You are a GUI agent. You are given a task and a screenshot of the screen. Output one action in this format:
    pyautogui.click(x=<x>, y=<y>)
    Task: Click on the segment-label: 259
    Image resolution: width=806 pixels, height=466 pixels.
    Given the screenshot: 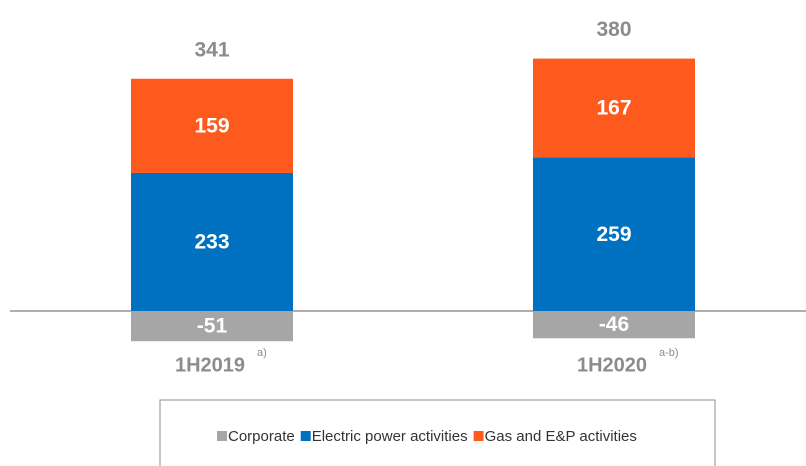 What is the action you would take?
    pyautogui.click(x=613, y=234)
    